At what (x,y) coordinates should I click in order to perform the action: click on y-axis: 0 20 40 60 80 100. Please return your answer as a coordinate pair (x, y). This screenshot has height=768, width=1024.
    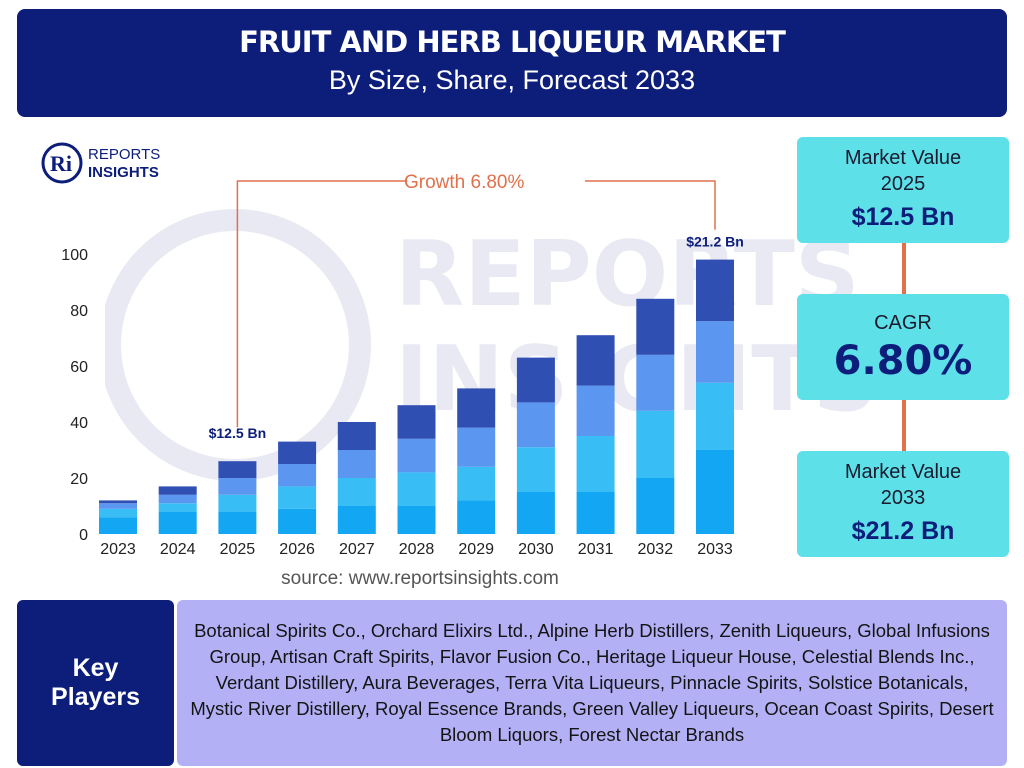
    Looking at the image, I should click on (74, 395).